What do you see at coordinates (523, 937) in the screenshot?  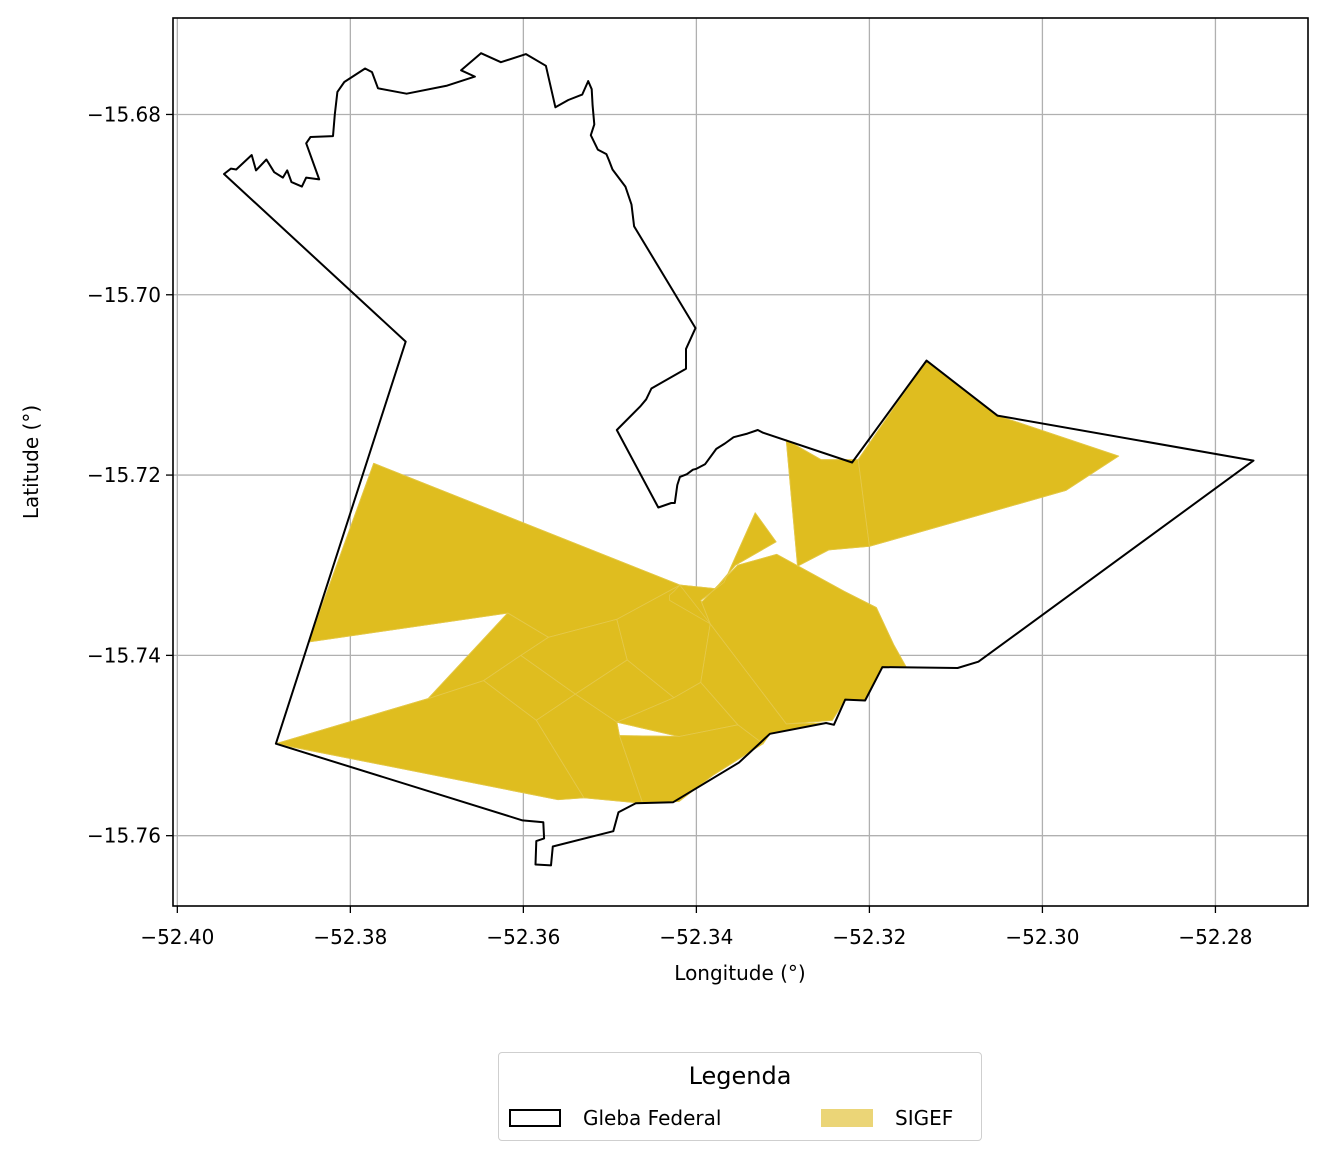 I see `x-tick-label: −52.36` at bounding box center [523, 937].